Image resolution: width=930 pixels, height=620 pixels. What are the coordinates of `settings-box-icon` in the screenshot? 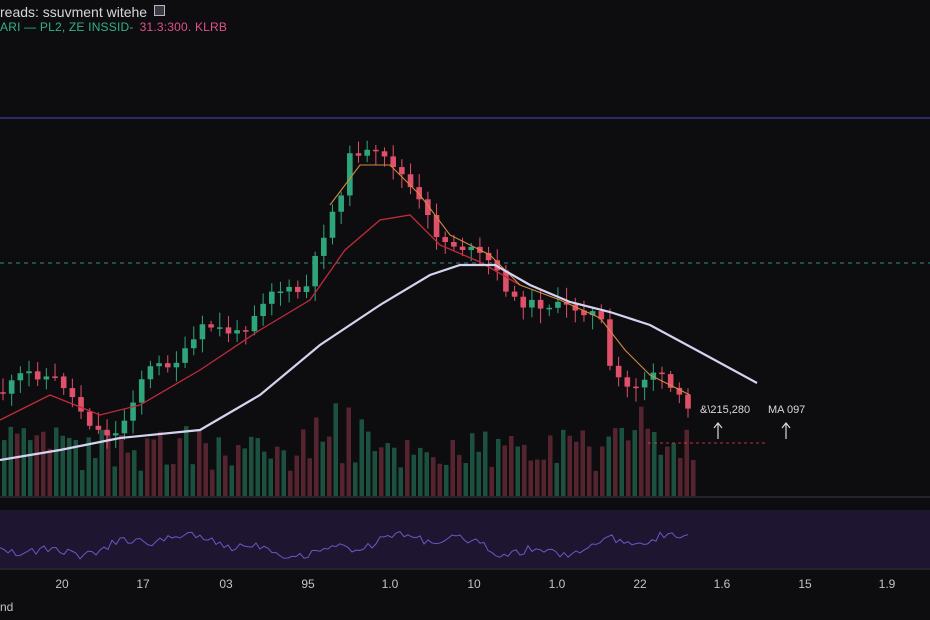 It's located at (160, 10).